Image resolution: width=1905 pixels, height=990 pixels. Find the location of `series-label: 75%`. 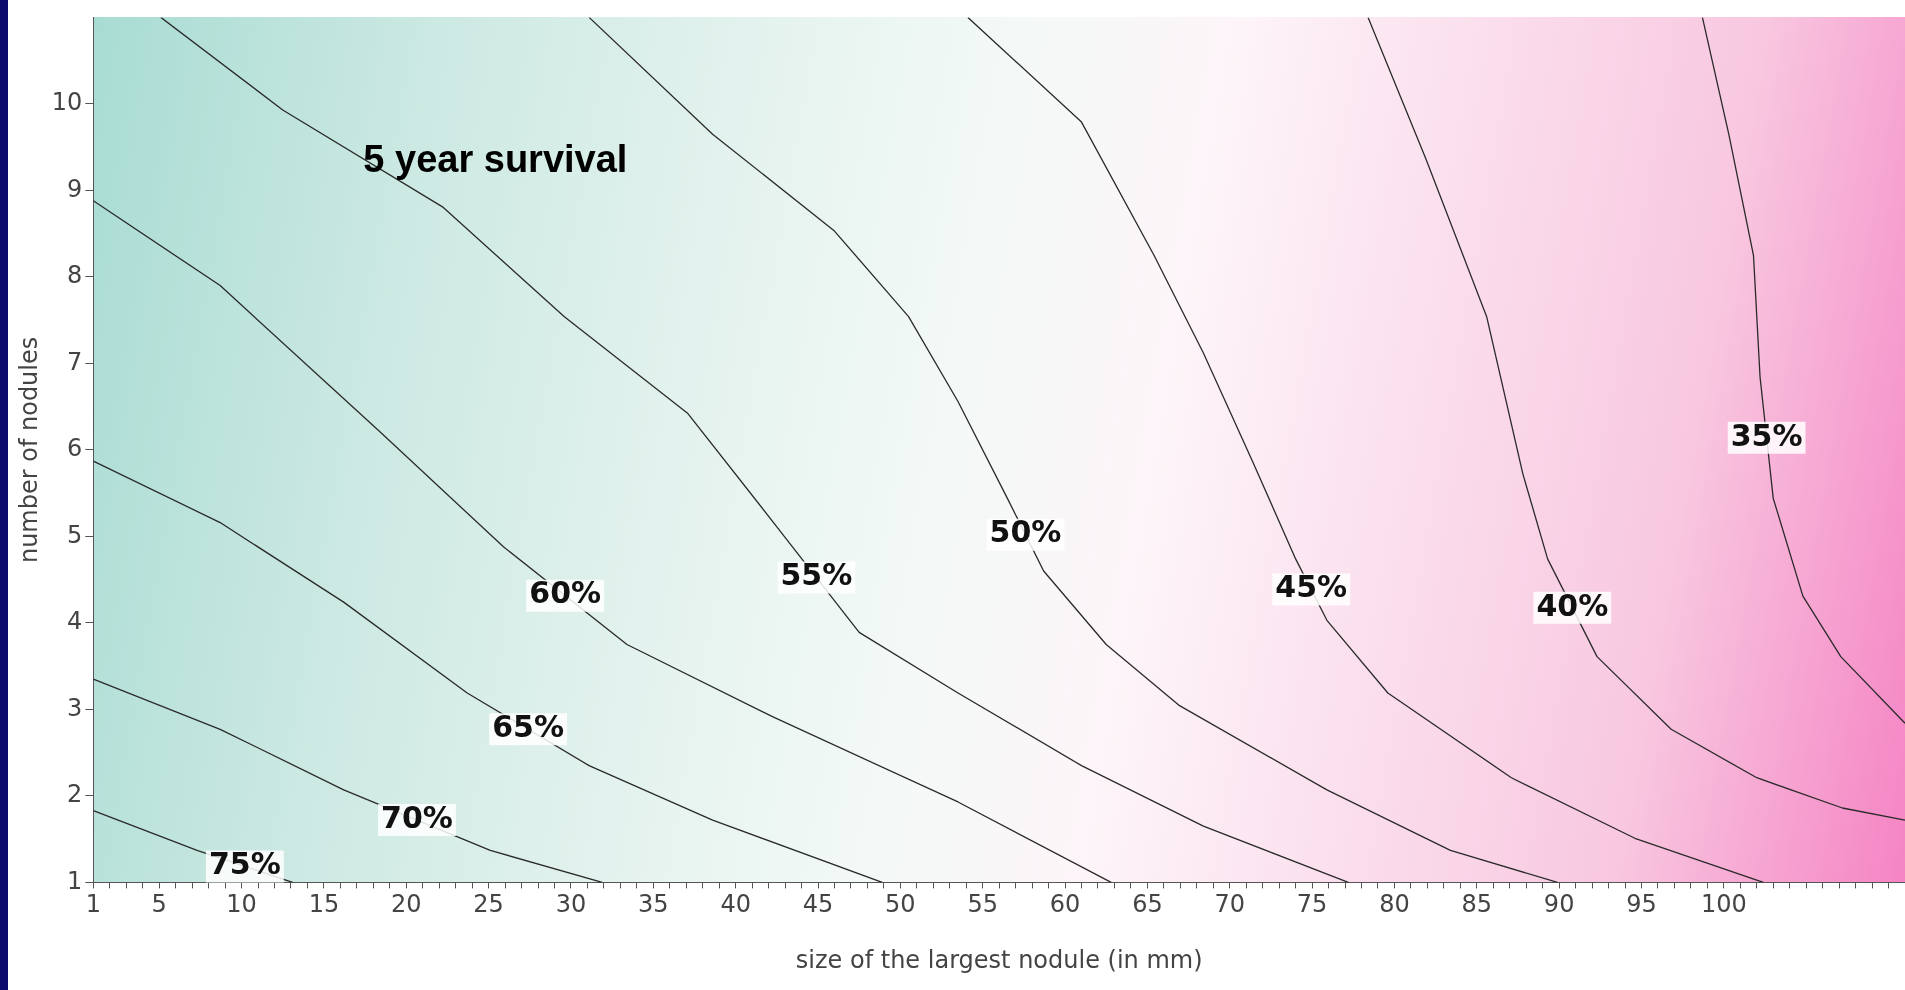

series-label: 75% is located at coordinates (244, 864).